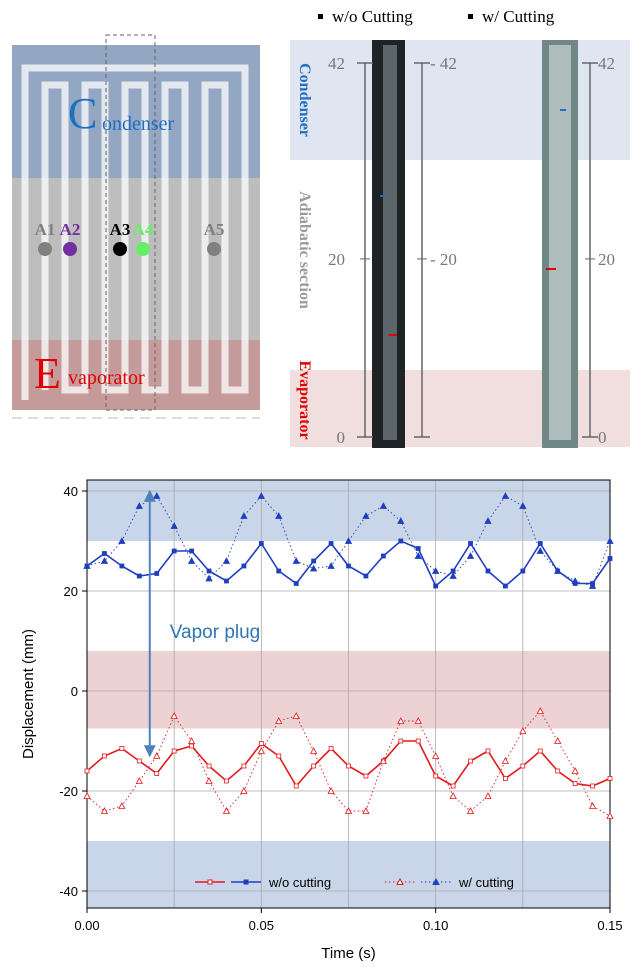  Describe the element at coordinates (70, 229) in the screenshot. I see `point-label: A2` at that location.